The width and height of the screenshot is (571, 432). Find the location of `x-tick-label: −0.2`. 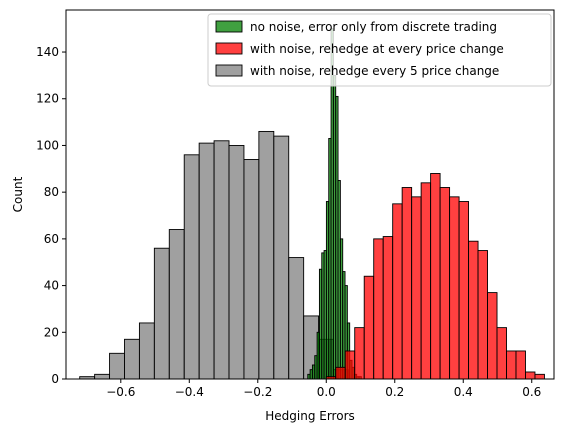

x-tick-label: −0.2 is located at coordinates (257, 392).